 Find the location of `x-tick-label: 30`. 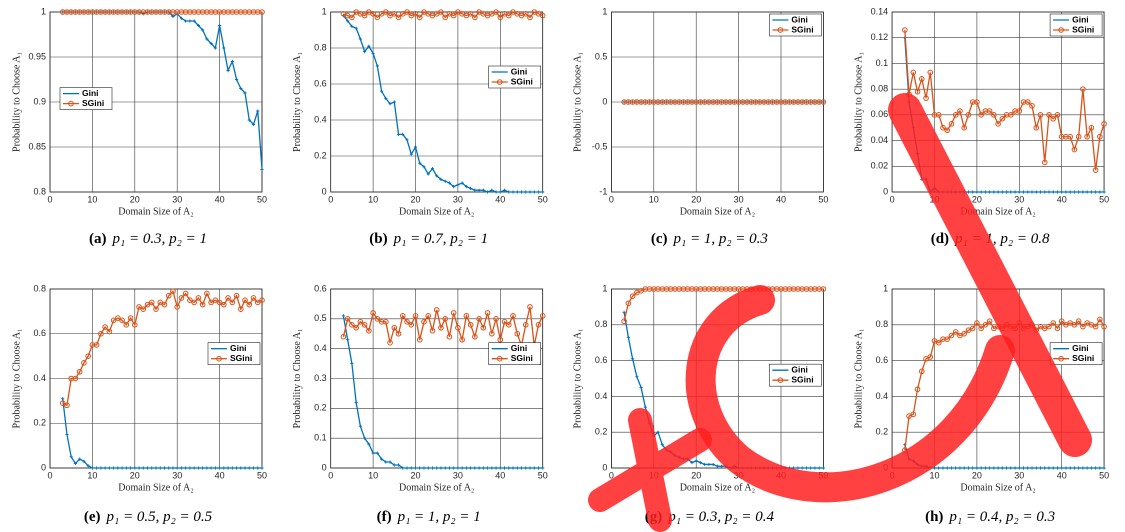

x-tick-label: 30 is located at coordinates (177, 475).